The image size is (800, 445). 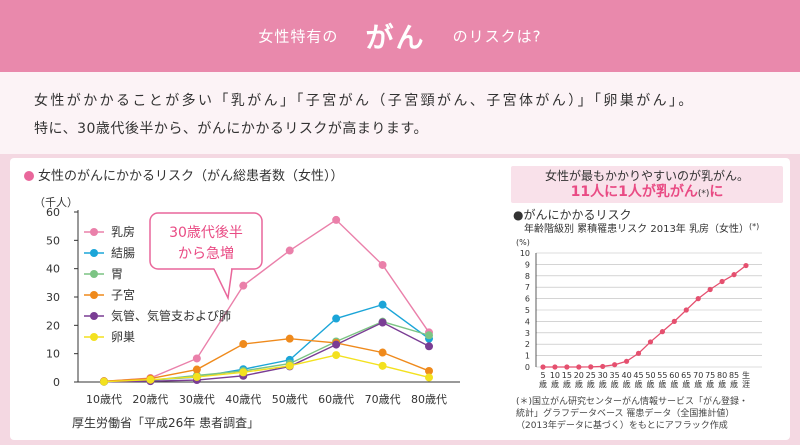 I want to click on right-x-tick-unit: 涯, so click(x=746, y=384).